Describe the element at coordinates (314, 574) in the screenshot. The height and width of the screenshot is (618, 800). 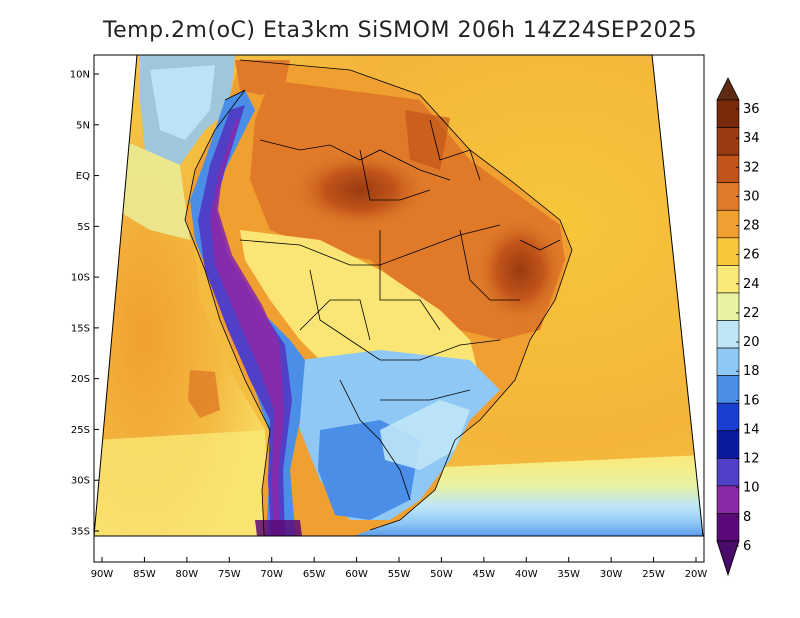
I see `lon-tick-label: 65W` at that location.